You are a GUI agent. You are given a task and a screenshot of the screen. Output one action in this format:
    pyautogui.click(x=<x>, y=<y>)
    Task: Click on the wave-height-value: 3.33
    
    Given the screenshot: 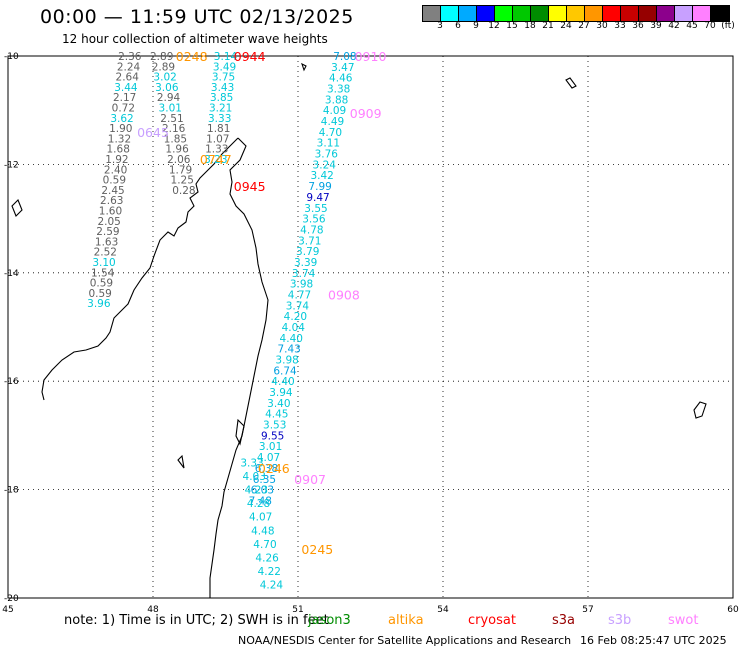 What is the action you would take?
    pyautogui.click(x=251, y=464)
    